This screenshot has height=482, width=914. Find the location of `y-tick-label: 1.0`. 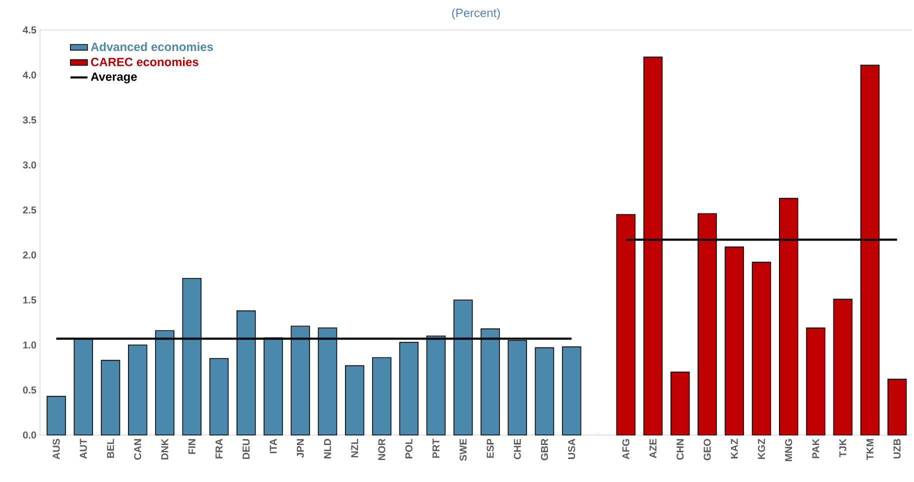

y-tick-label: 1.0 is located at coordinates (29, 345).